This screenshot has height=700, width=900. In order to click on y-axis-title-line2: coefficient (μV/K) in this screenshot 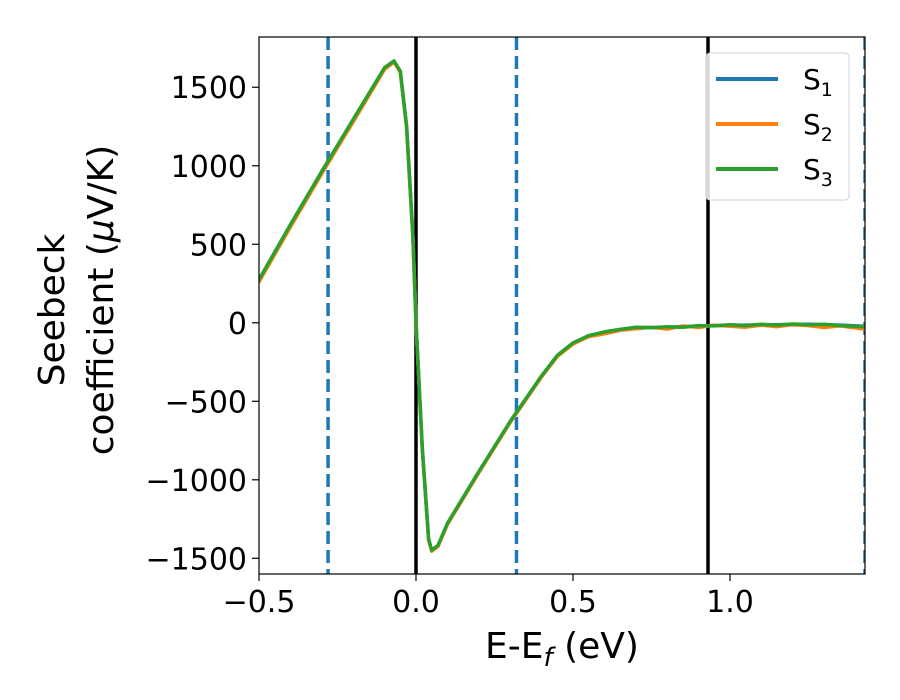, I will do `click(101, 300)`.